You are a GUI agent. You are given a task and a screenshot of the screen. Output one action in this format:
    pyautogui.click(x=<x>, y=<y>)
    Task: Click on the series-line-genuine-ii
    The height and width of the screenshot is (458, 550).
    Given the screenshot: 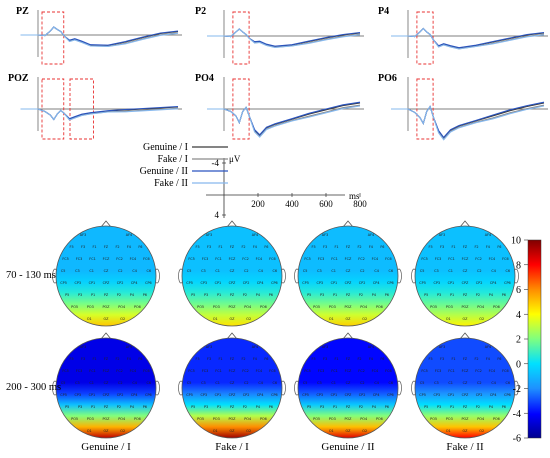 What is the action you would take?
    pyautogui.click(x=468, y=120)
    